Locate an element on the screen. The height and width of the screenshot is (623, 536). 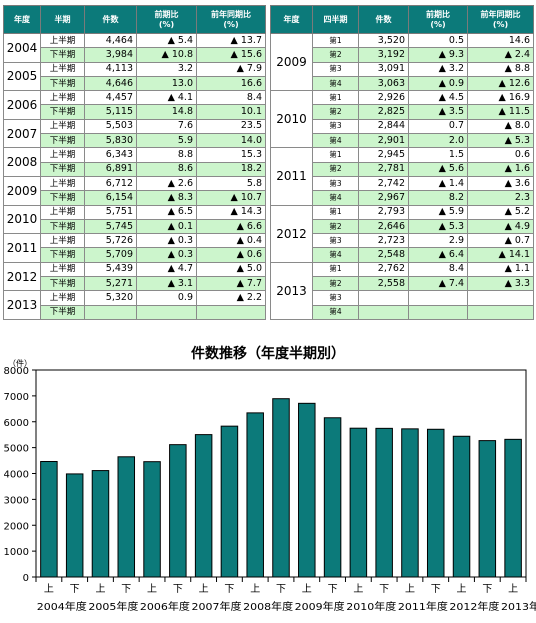
prev-ratio-cell: ▲ 0.3 is located at coordinates (166, 255).